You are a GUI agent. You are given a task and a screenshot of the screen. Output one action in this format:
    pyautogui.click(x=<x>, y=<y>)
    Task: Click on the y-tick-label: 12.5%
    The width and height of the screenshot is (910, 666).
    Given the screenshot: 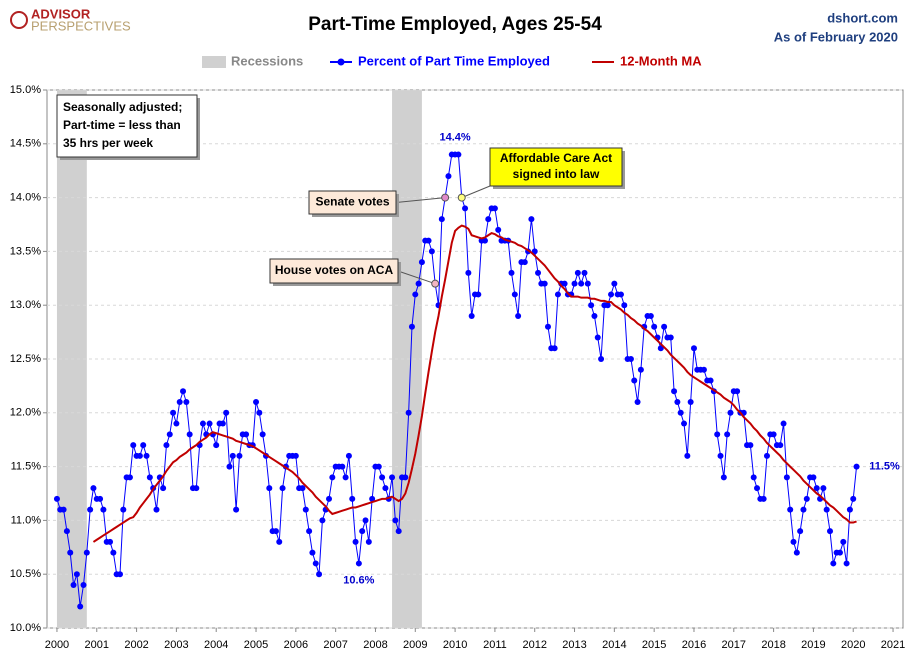 What is the action you would take?
    pyautogui.click(x=25, y=359)
    